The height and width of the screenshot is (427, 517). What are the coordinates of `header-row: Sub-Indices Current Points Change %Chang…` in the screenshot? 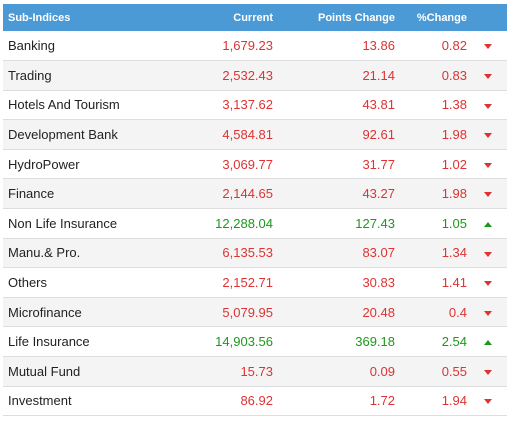 It's located at (255, 17).